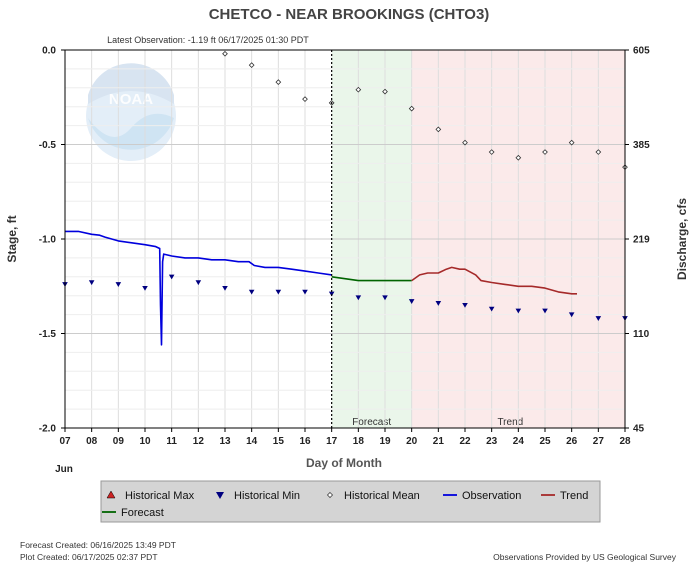 Image resolution: width=700 pixels, height=575 pixels. I want to click on chart-title: CHETCO - NEAR BROOKINGS (CHTO3), so click(349, 14).